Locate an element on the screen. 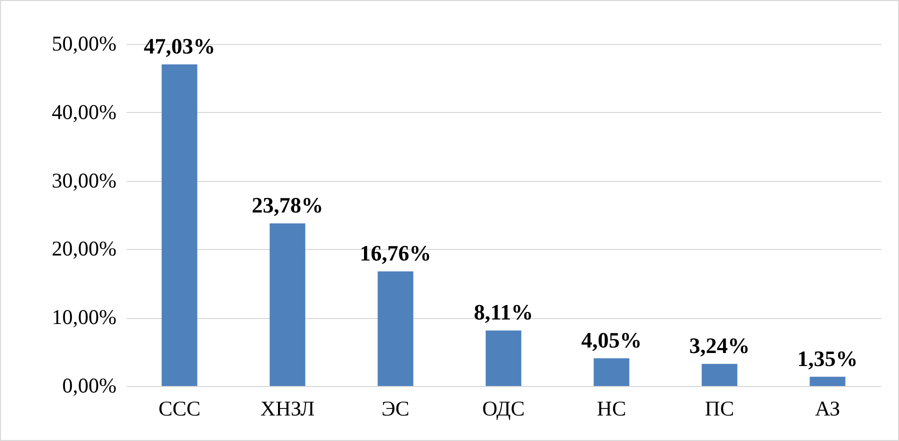 The width and height of the screenshot is (899, 441). data-label: 4,05% is located at coordinates (611, 339).